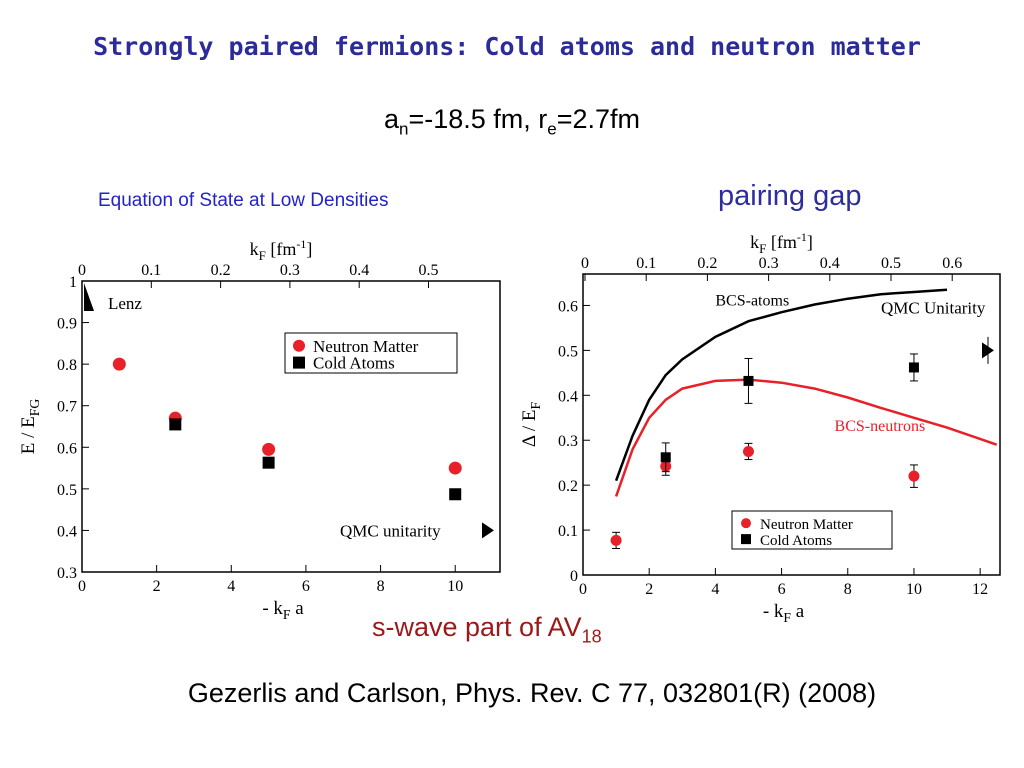 This screenshot has height=768, width=1024. Describe the element at coordinates (552, 129) in the screenshot. I see `param-r-subscript: e` at that location.